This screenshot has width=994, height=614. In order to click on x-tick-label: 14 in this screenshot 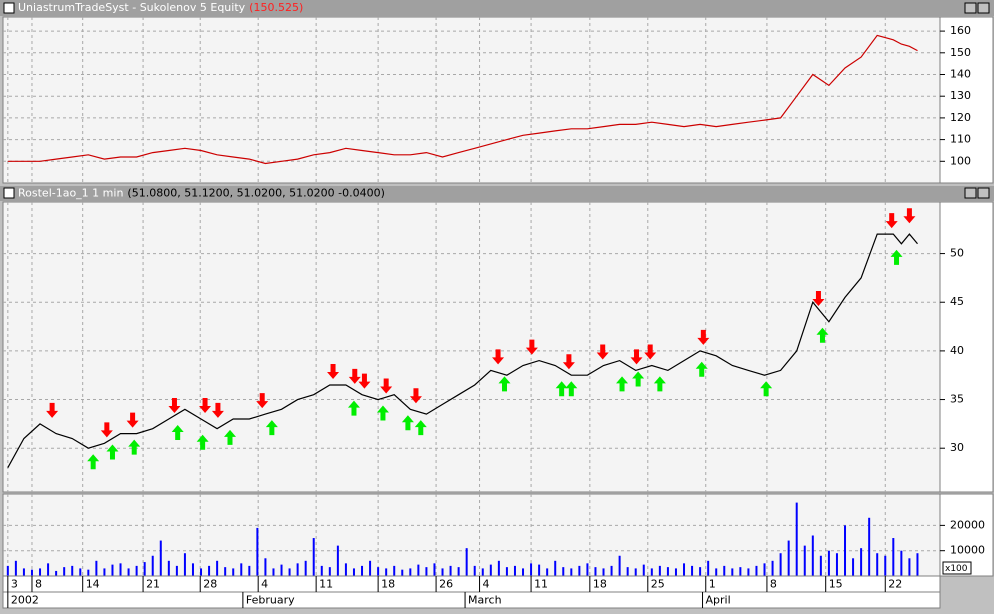, I will do `click(93, 584)`.